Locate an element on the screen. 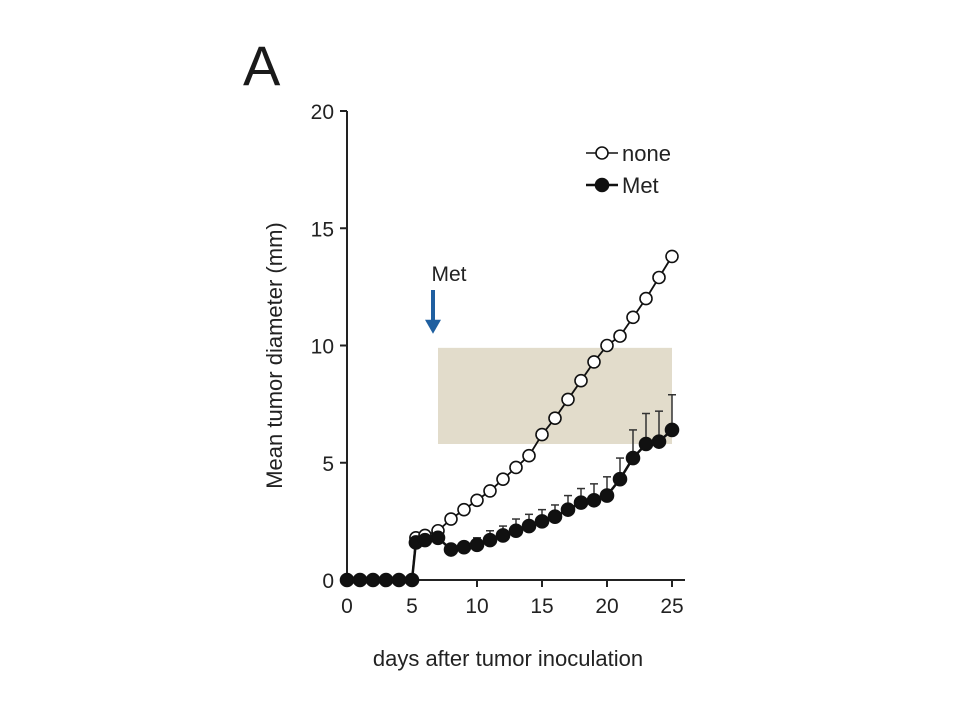 This screenshot has width=960, height=720. x-tick-label: 25 is located at coordinates (671, 606).